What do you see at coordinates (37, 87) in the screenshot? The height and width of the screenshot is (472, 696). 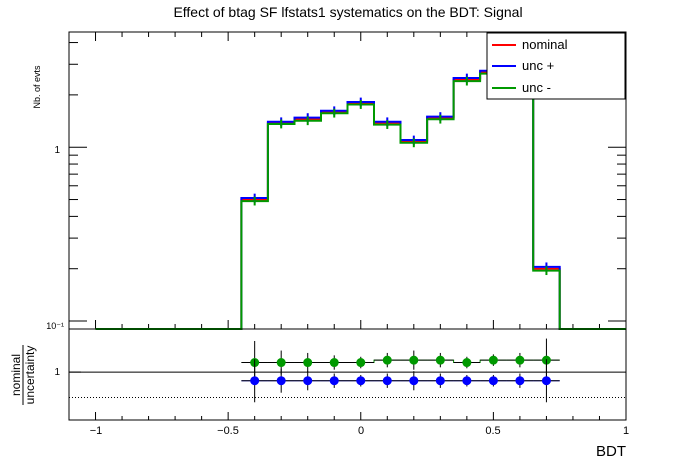 I see `y-axis-label: Nb. of evts` at bounding box center [37, 87].